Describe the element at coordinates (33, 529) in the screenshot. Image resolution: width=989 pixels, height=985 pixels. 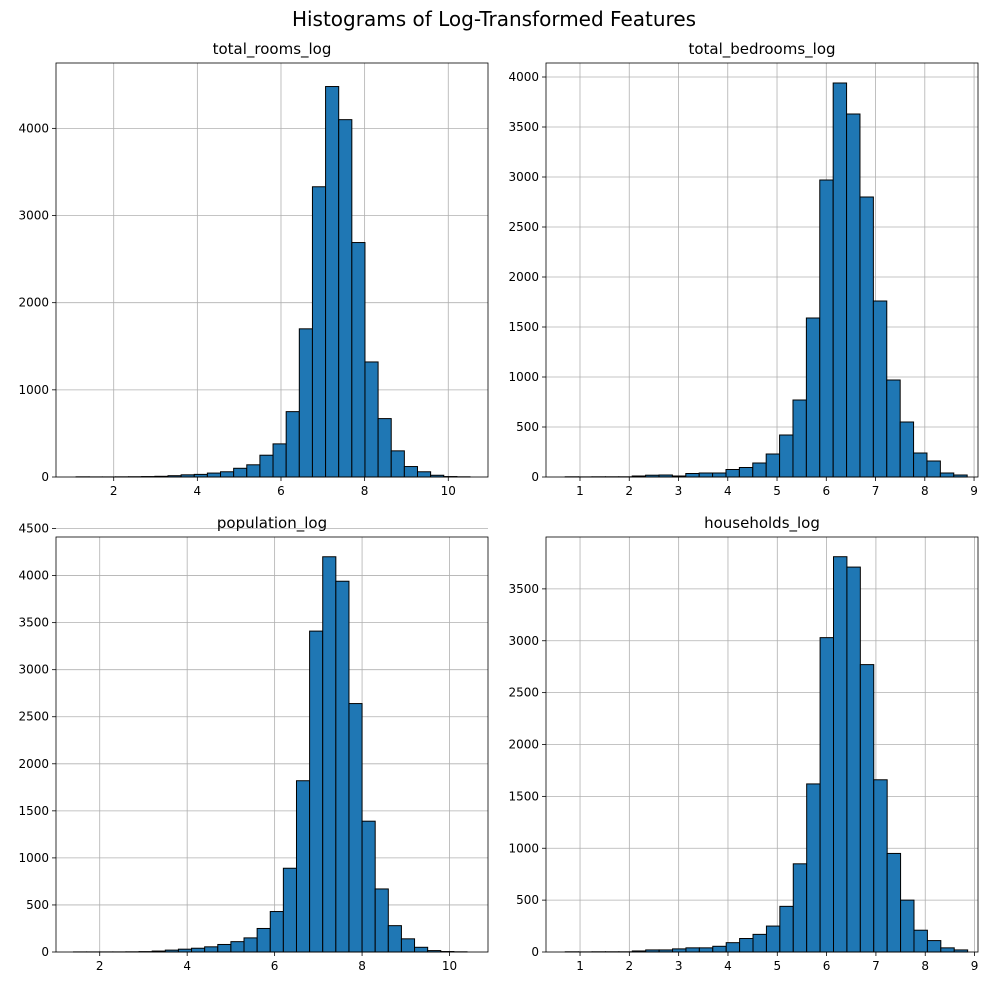
I see `y-tick-label: 4500` at that location.